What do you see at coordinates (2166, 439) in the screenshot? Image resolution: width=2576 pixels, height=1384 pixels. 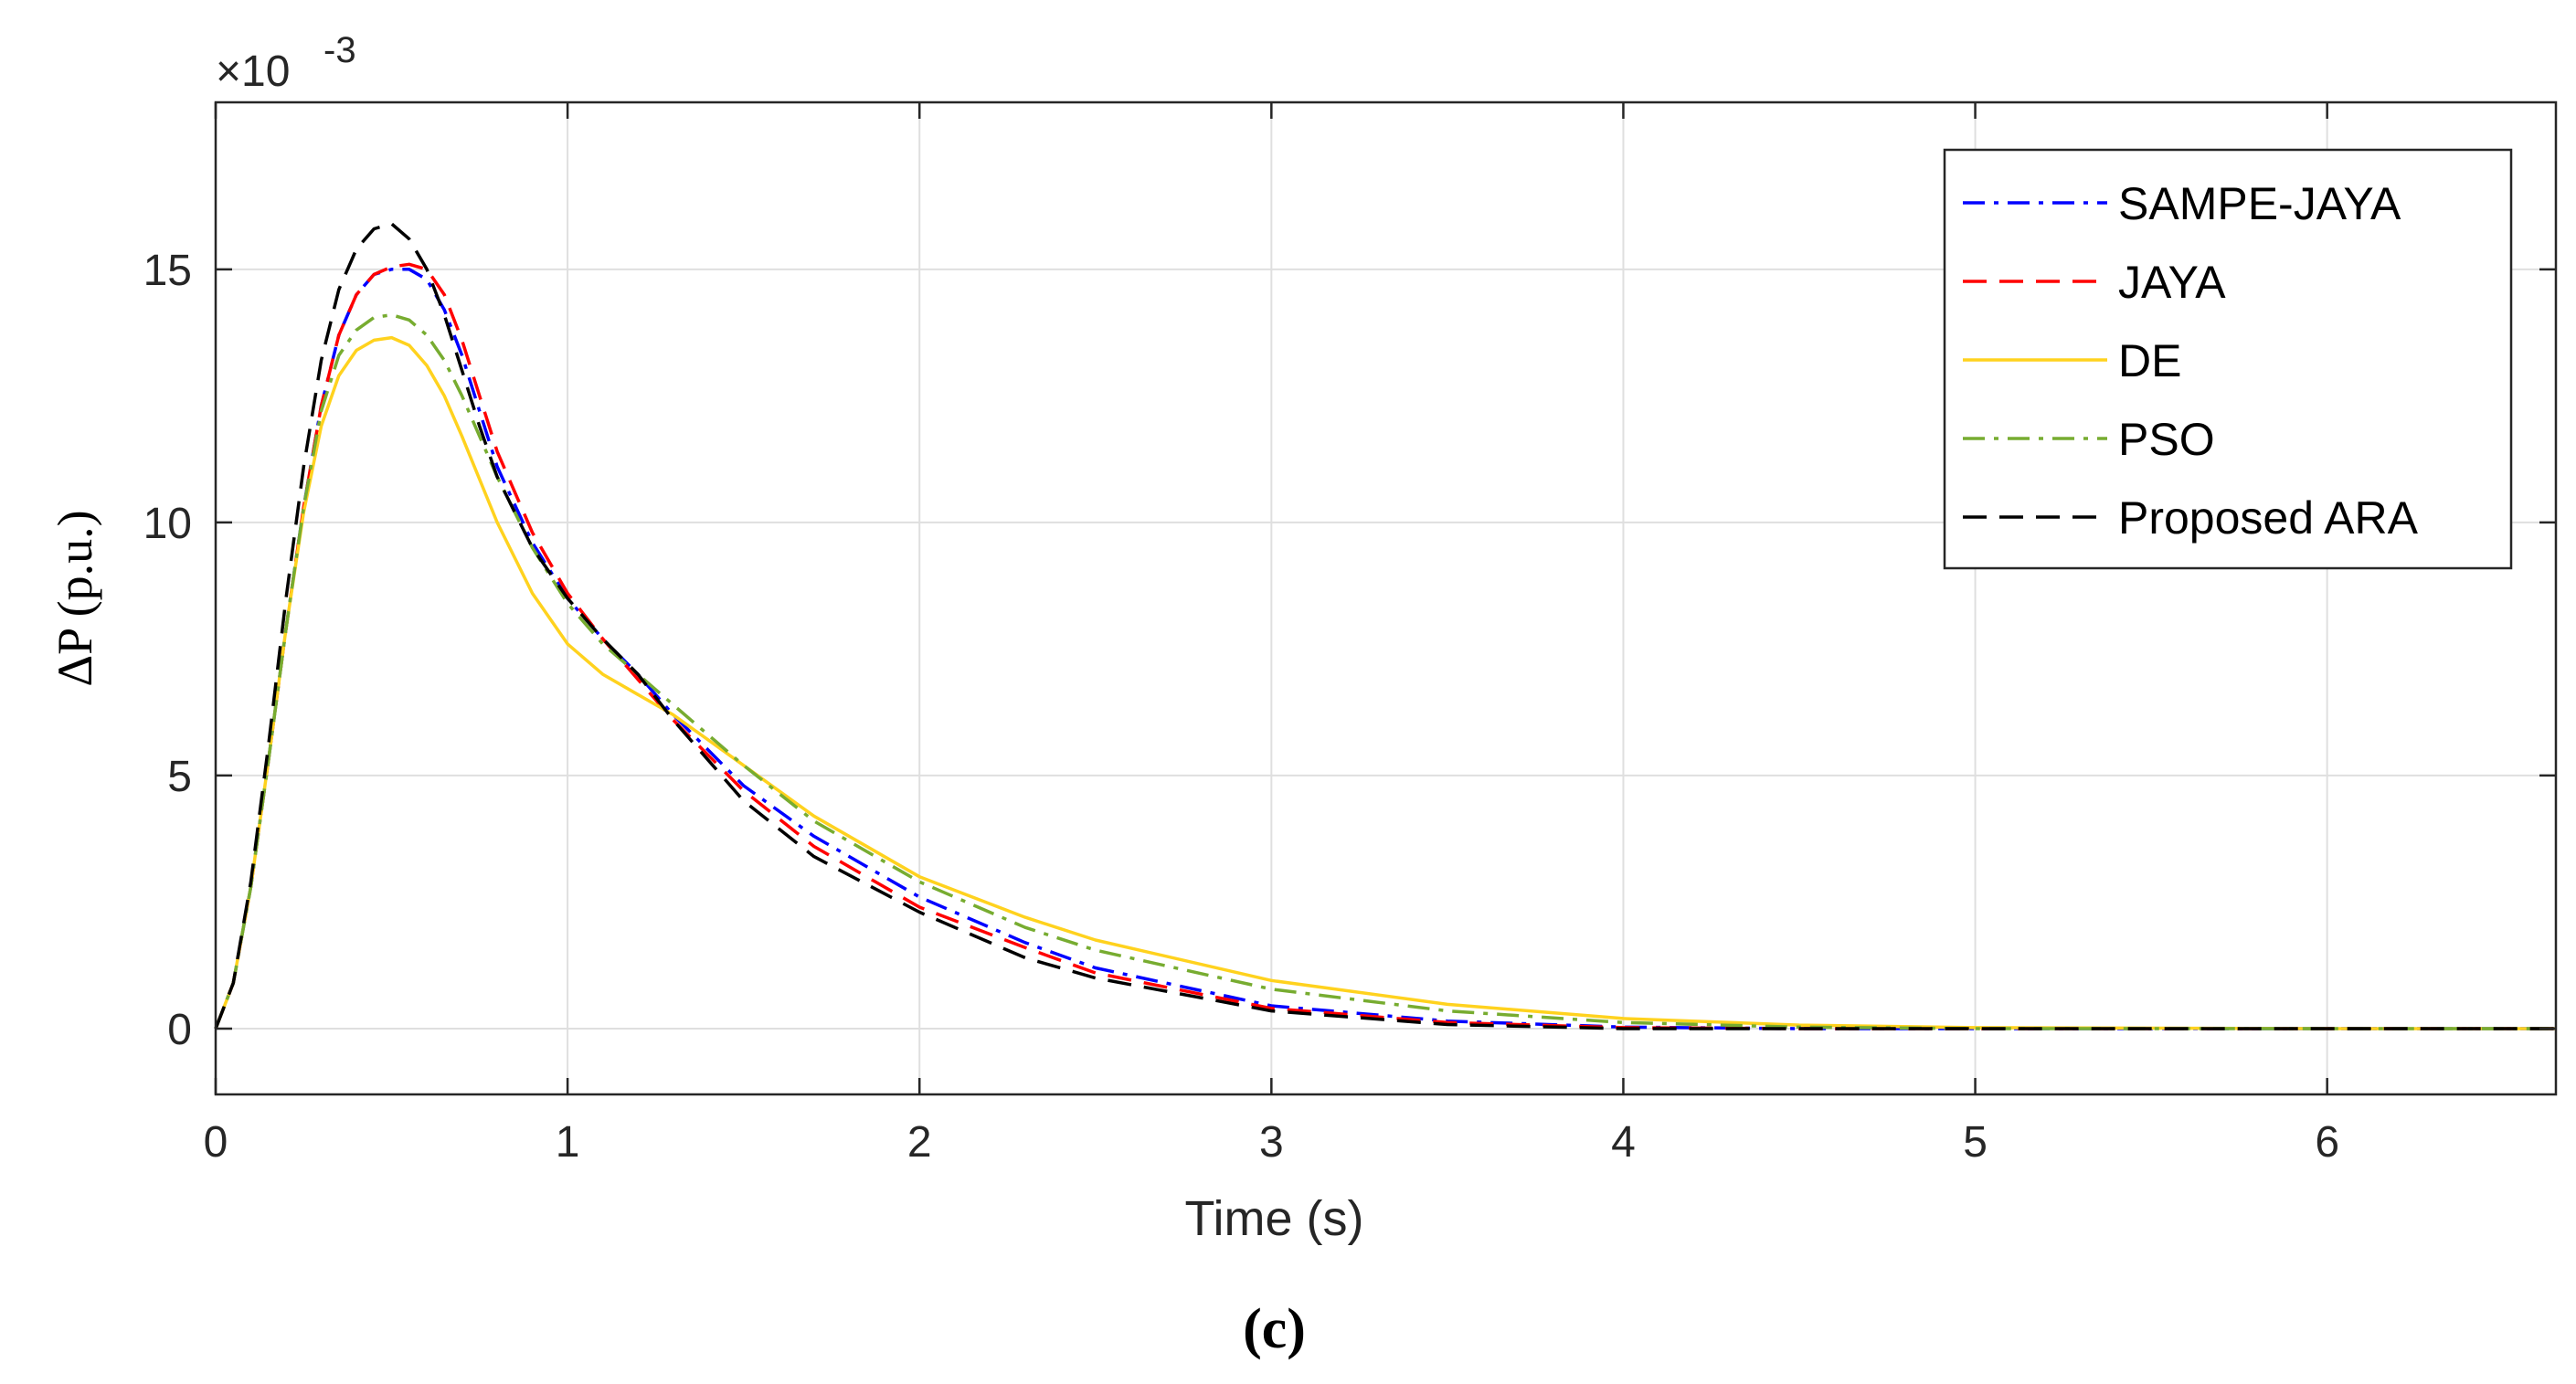 I see `legend-label-3: PSO` at bounding box center [2166, 439].